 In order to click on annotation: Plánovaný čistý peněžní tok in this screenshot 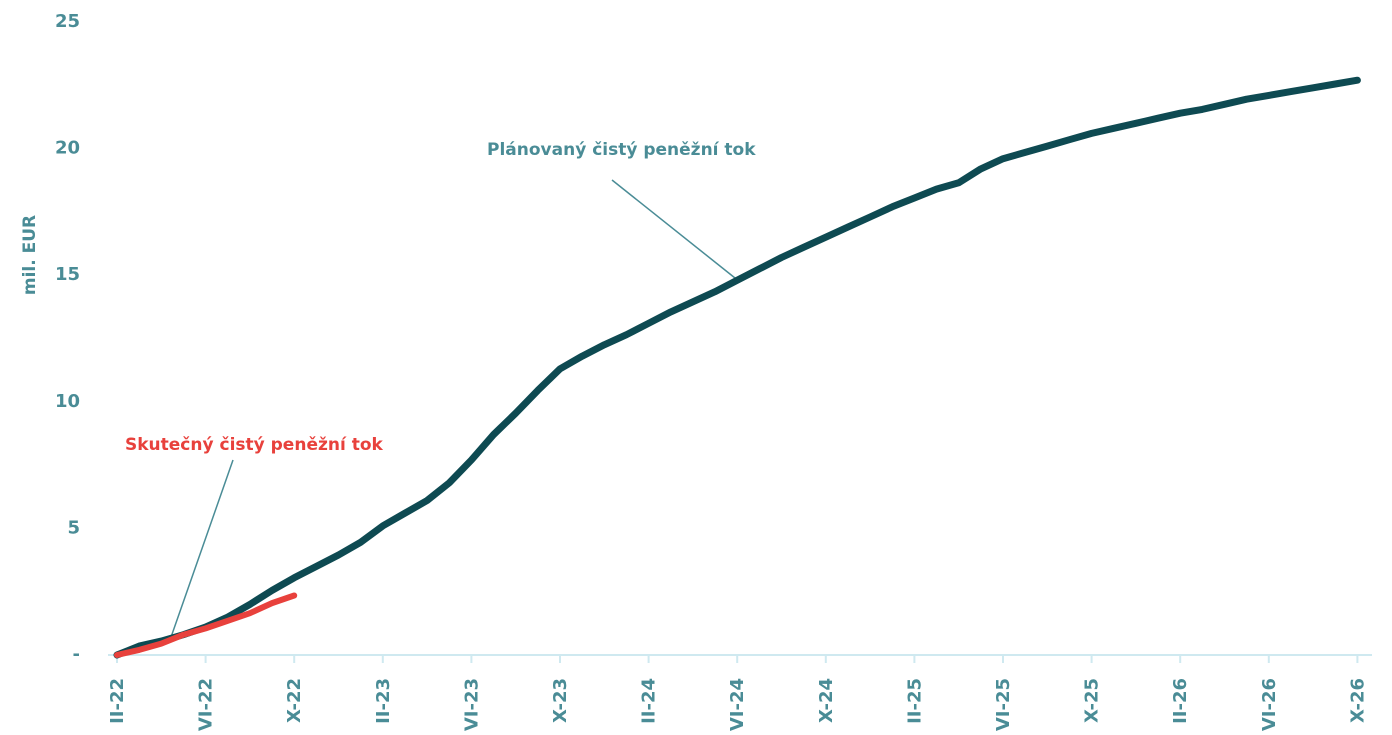, I will do `click(621, 150)`.